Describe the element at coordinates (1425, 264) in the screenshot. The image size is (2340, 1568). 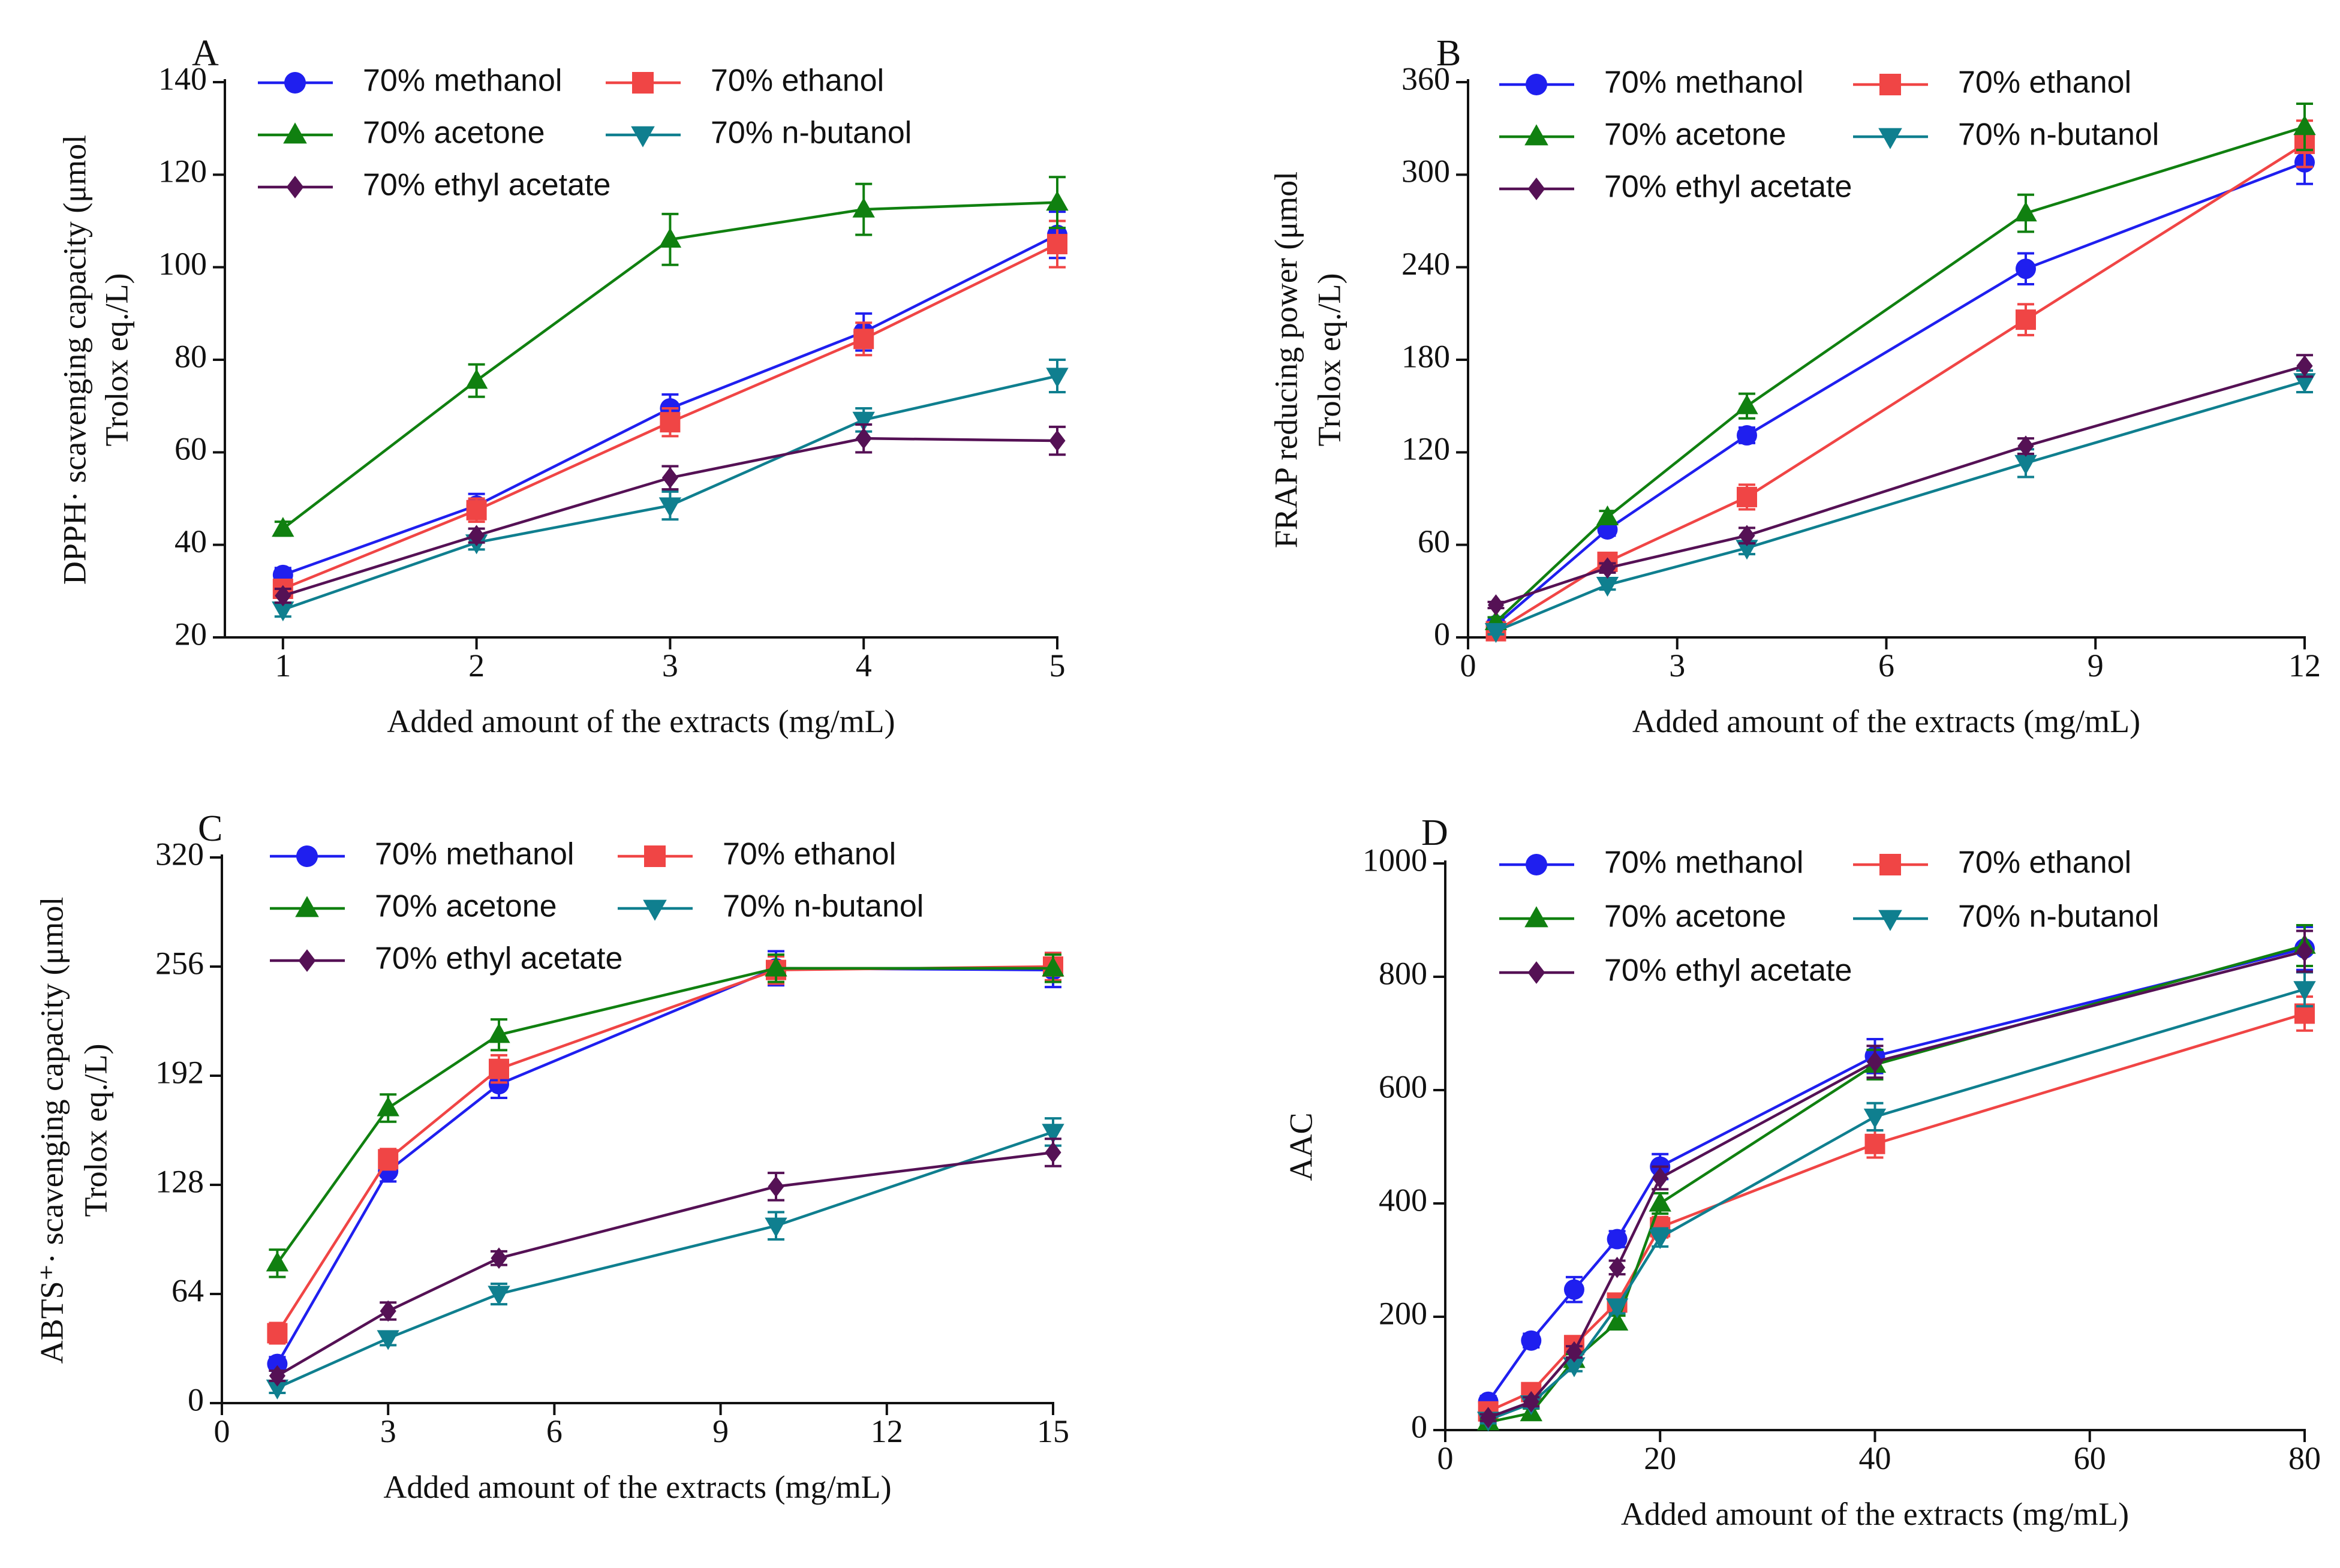
I see `y-tick-label: 240` at that location.